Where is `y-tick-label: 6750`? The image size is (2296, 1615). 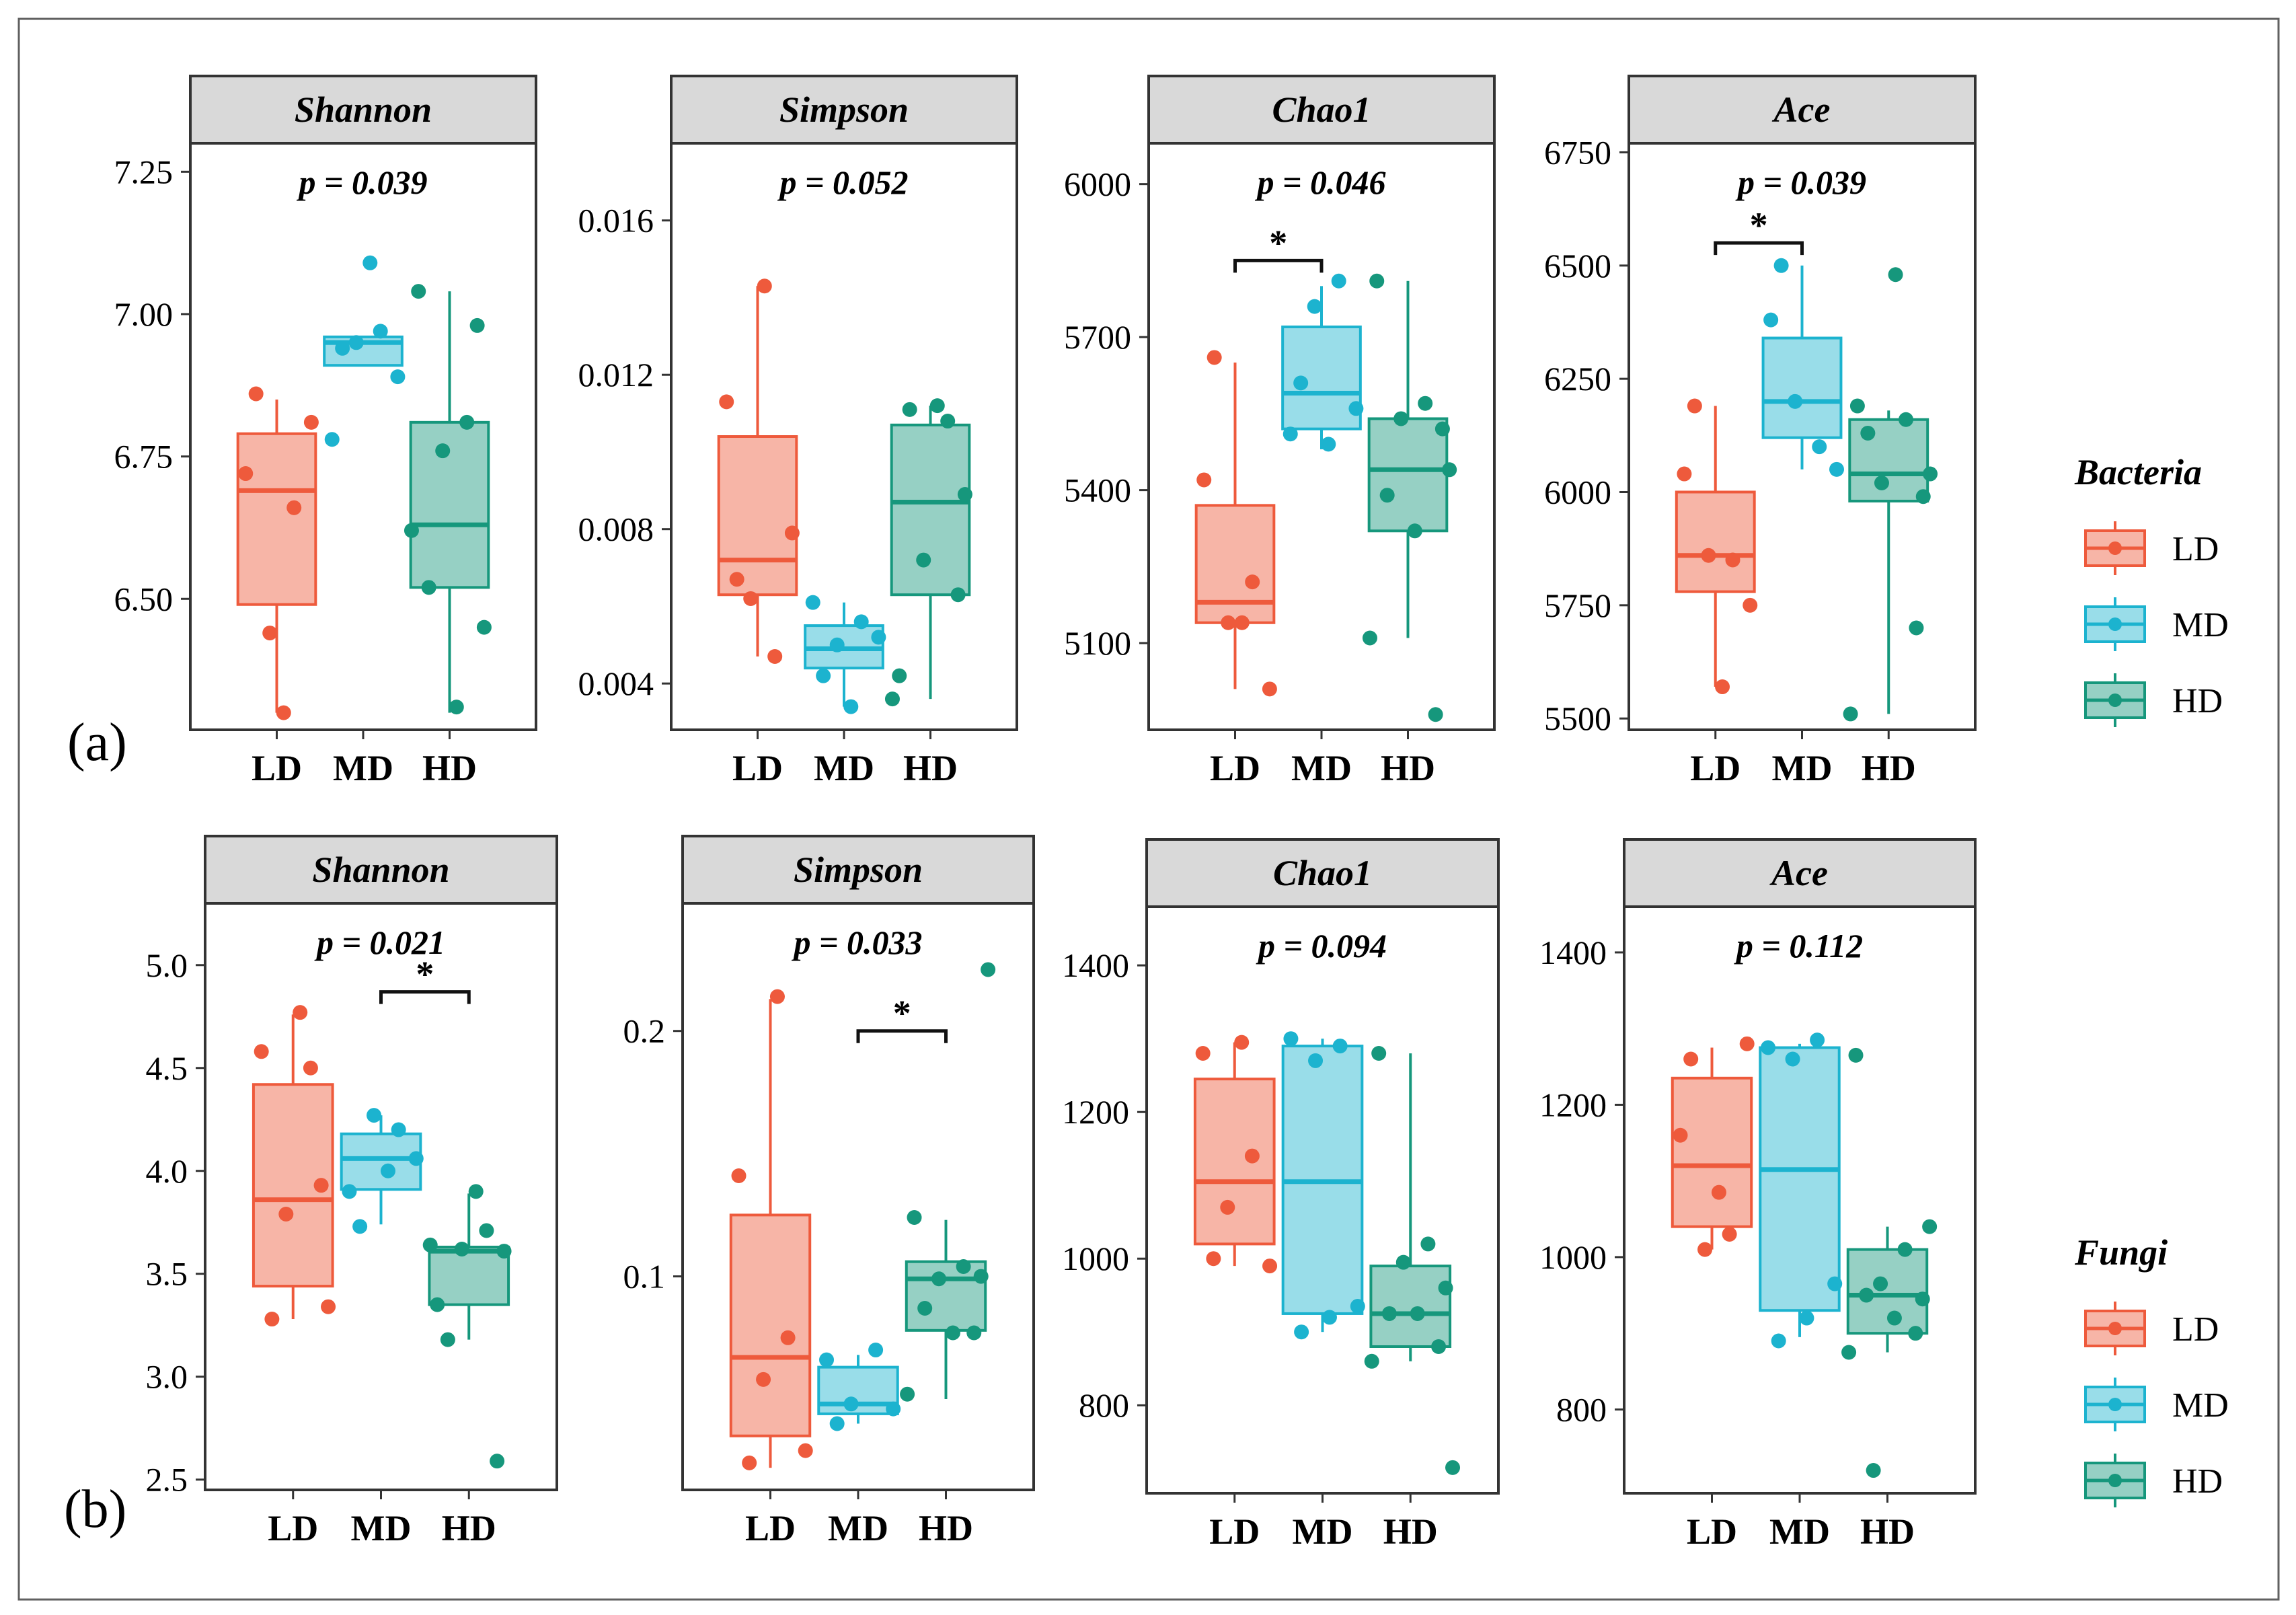
y-tick-label: 6750 is located at coordinates (1577, 152).